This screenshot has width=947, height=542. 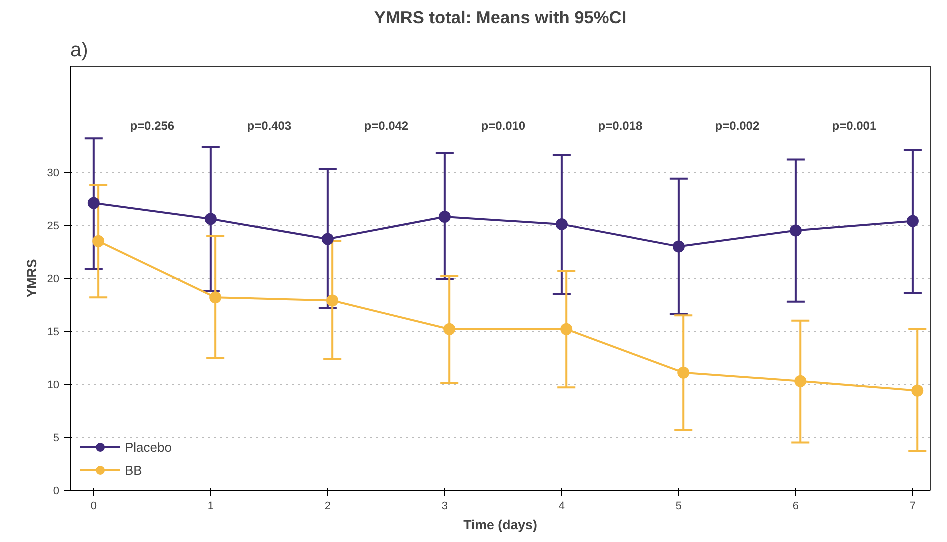 What do you see at coordinates (134, 470) in the screenshot?
I see `legend-label: BB` at bounding box center [134, 470].